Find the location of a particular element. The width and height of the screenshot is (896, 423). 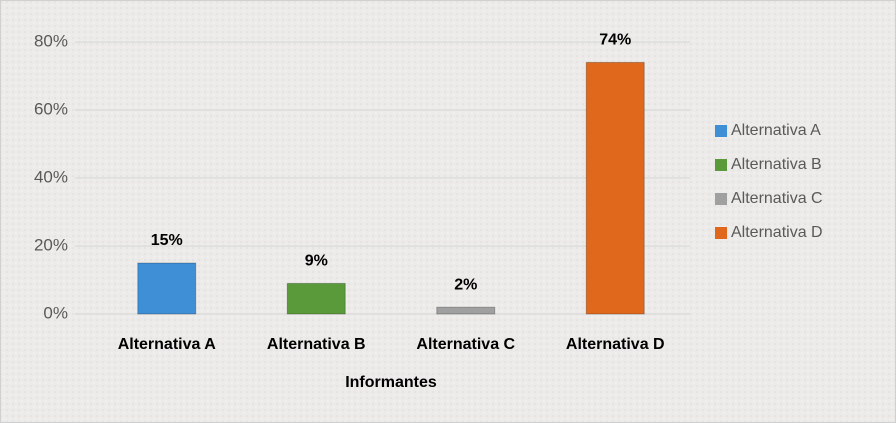

x-tick-label: Alternativa B is located at coordinates (316, 344).